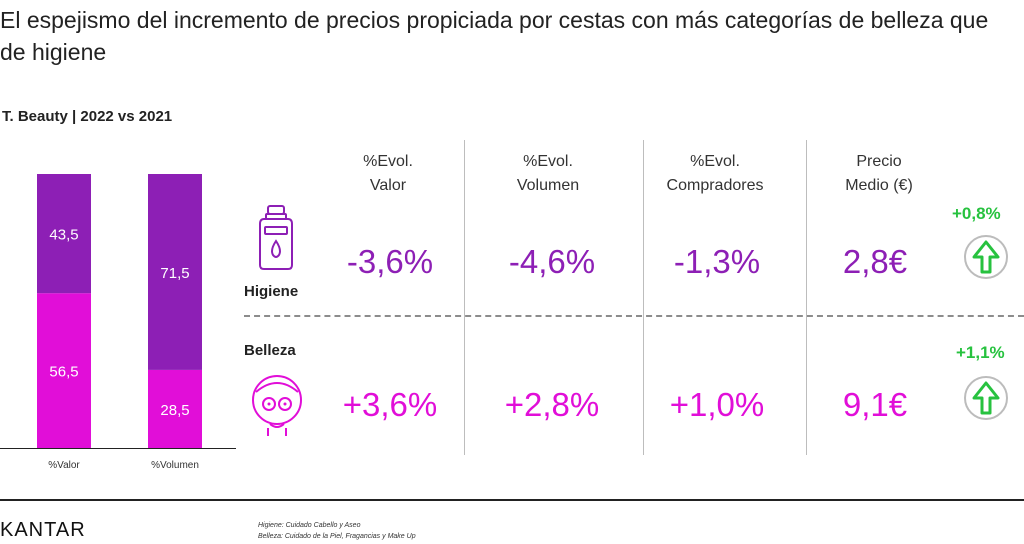  Describe the element at coordinates (309, 525) in the screenshot. I see `footnote-higiene: Higiene: Cuidado Cabello y Aseo` at that location.